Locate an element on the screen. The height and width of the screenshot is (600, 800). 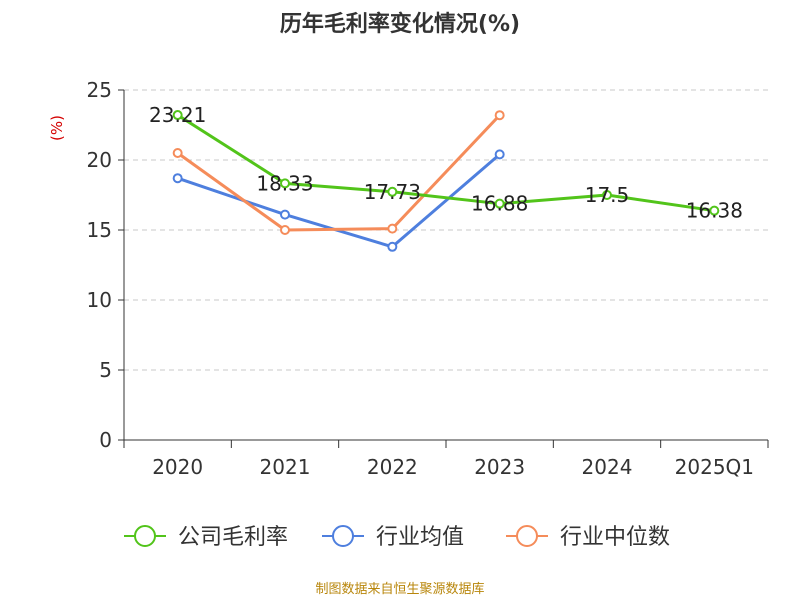
x-tick-label: 2024 is located at coordinates (607, 467).